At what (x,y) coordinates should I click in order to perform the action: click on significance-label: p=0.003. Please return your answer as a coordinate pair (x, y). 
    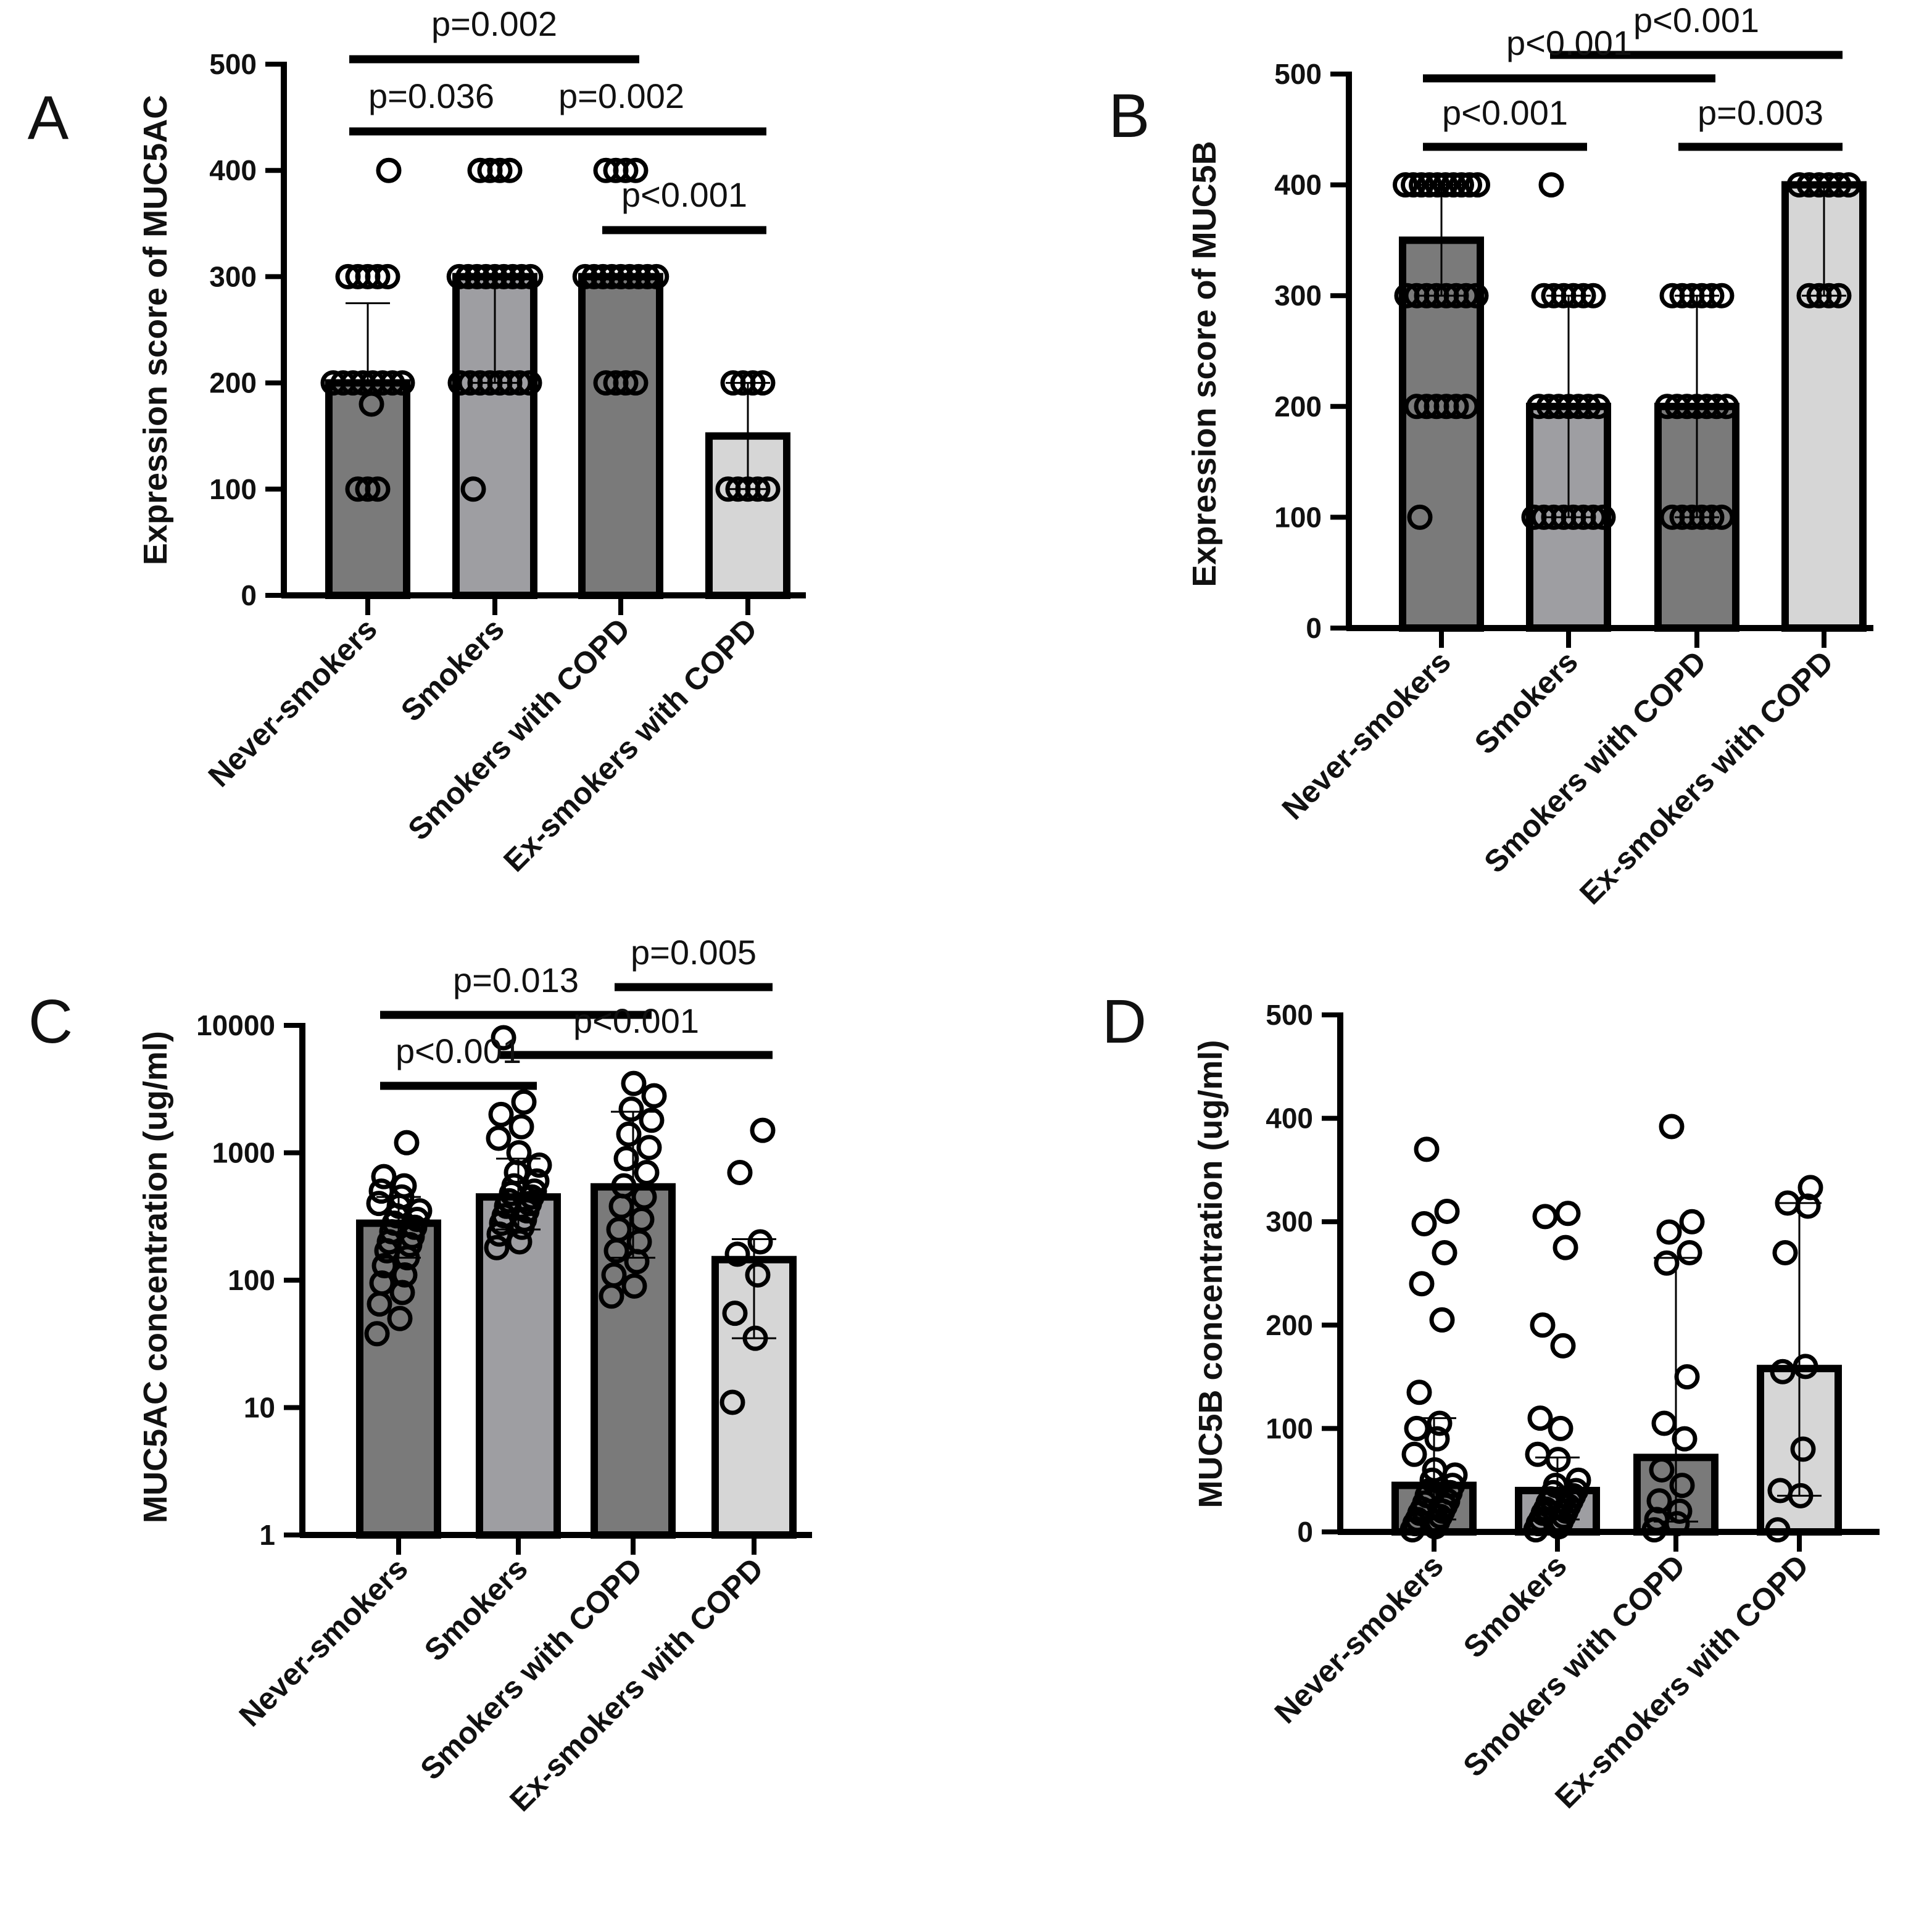
    Looking at the image, I should click on (1760, 113).